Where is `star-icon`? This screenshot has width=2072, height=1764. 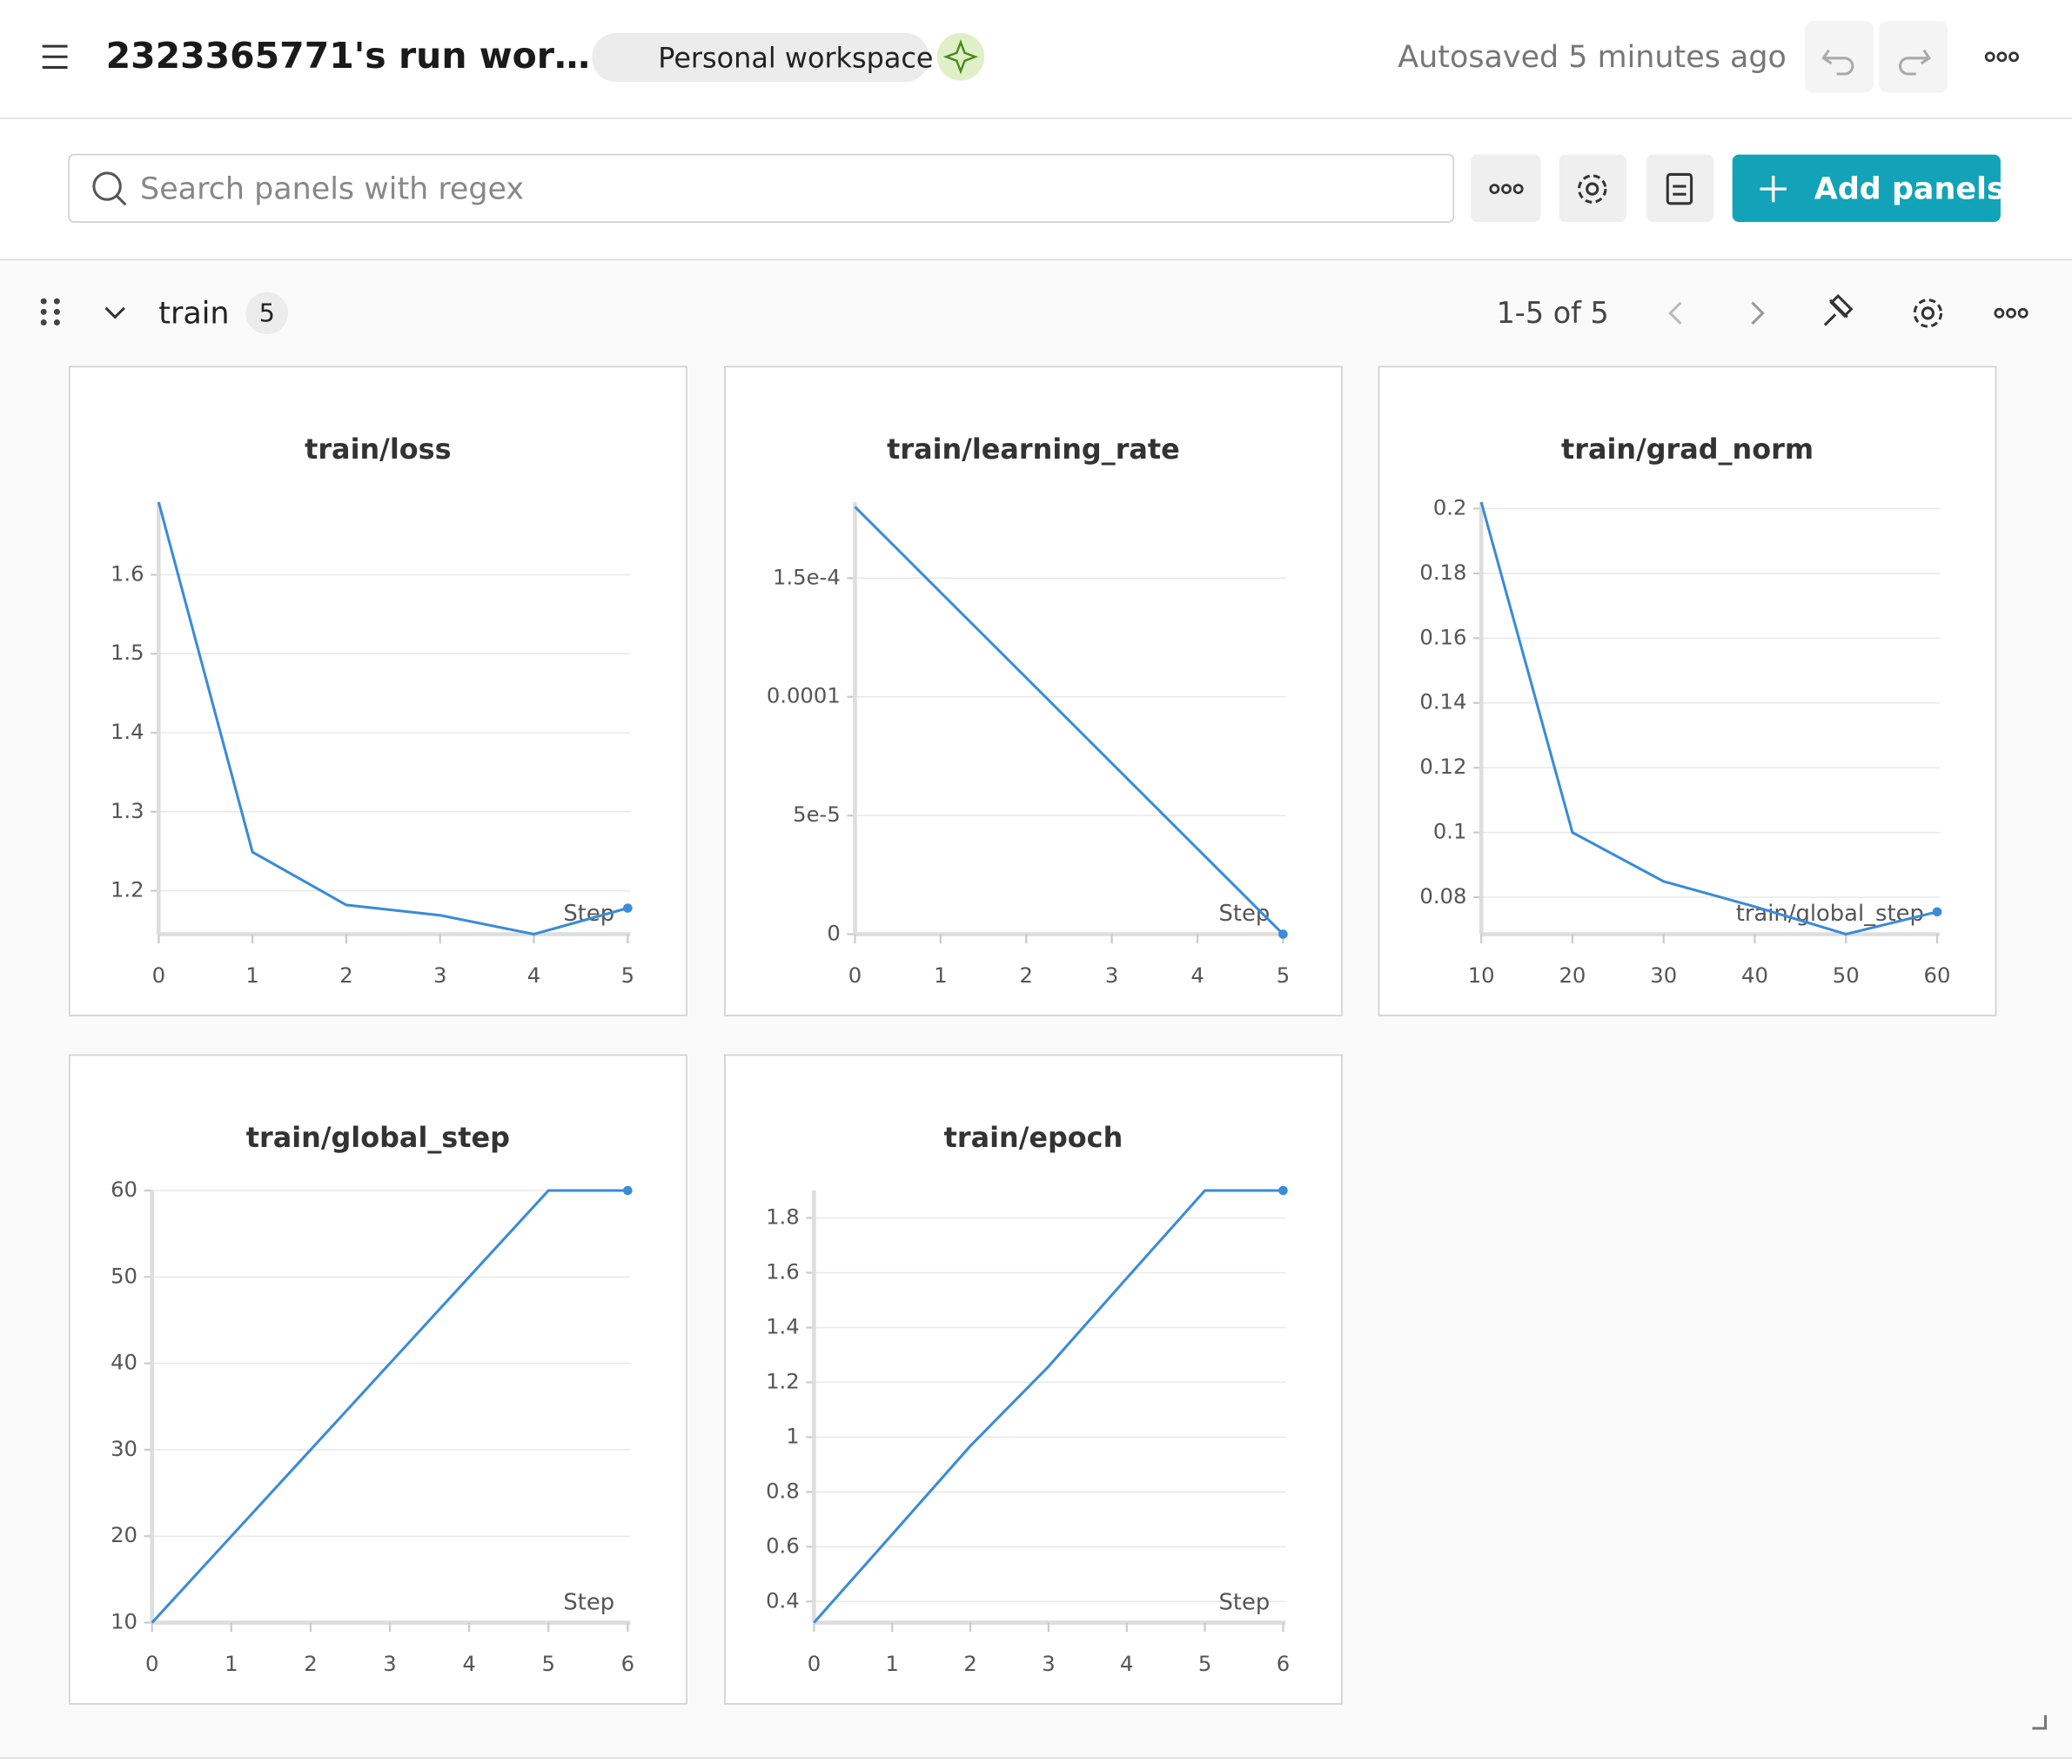
star-icon is located at coordinates (960, 57).